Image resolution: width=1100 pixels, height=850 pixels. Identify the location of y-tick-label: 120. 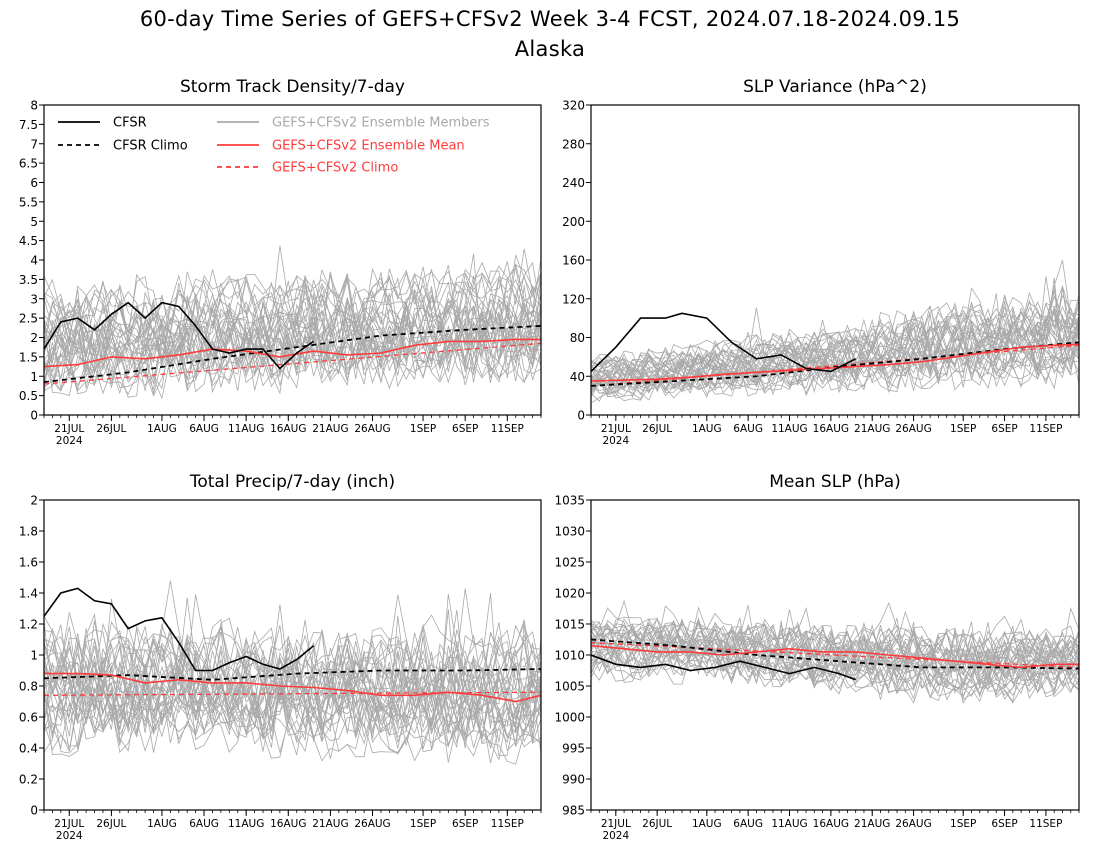
(573, 299).